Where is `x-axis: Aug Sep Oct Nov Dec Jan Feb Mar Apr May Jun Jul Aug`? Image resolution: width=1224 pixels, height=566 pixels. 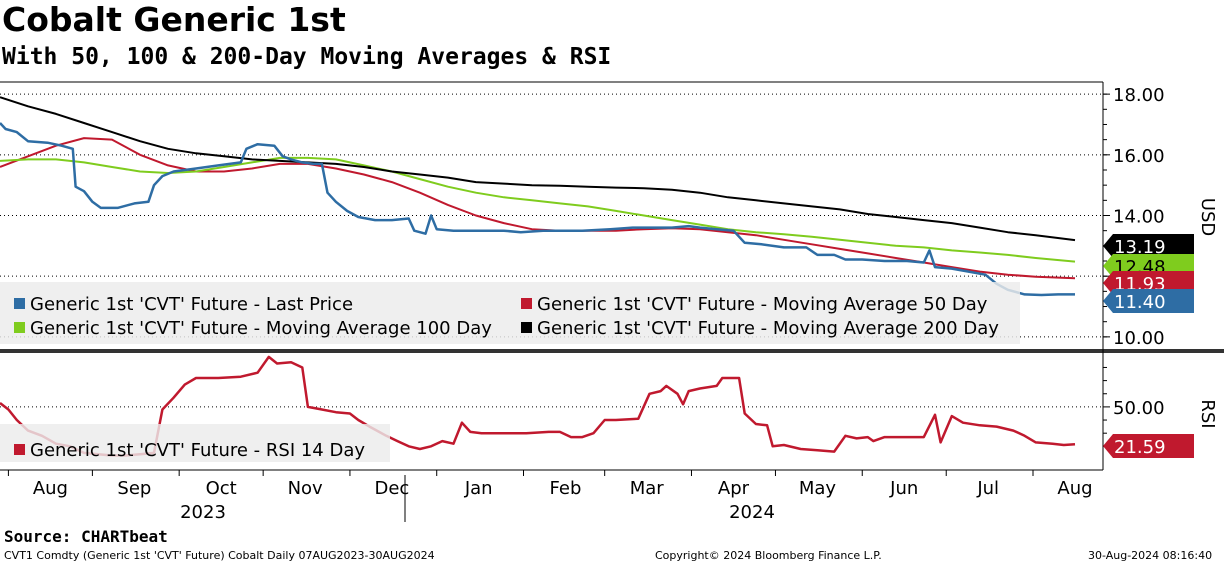
x-axis: Aug Sep Oct Nov Dec Jan Feb Mar Apr May Jun Jul Aug is located at coordinates (550, 484).